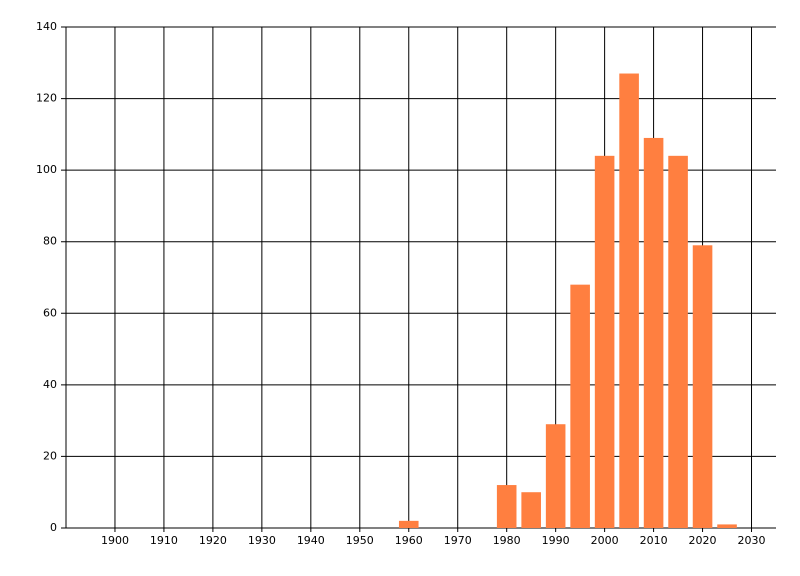 The height and width of the screenshot is (576, 800). What do you see at coordinates (507, 540) in the screenshot?
I see `x-tick-label: 1980` at bounding box center [507, 540].